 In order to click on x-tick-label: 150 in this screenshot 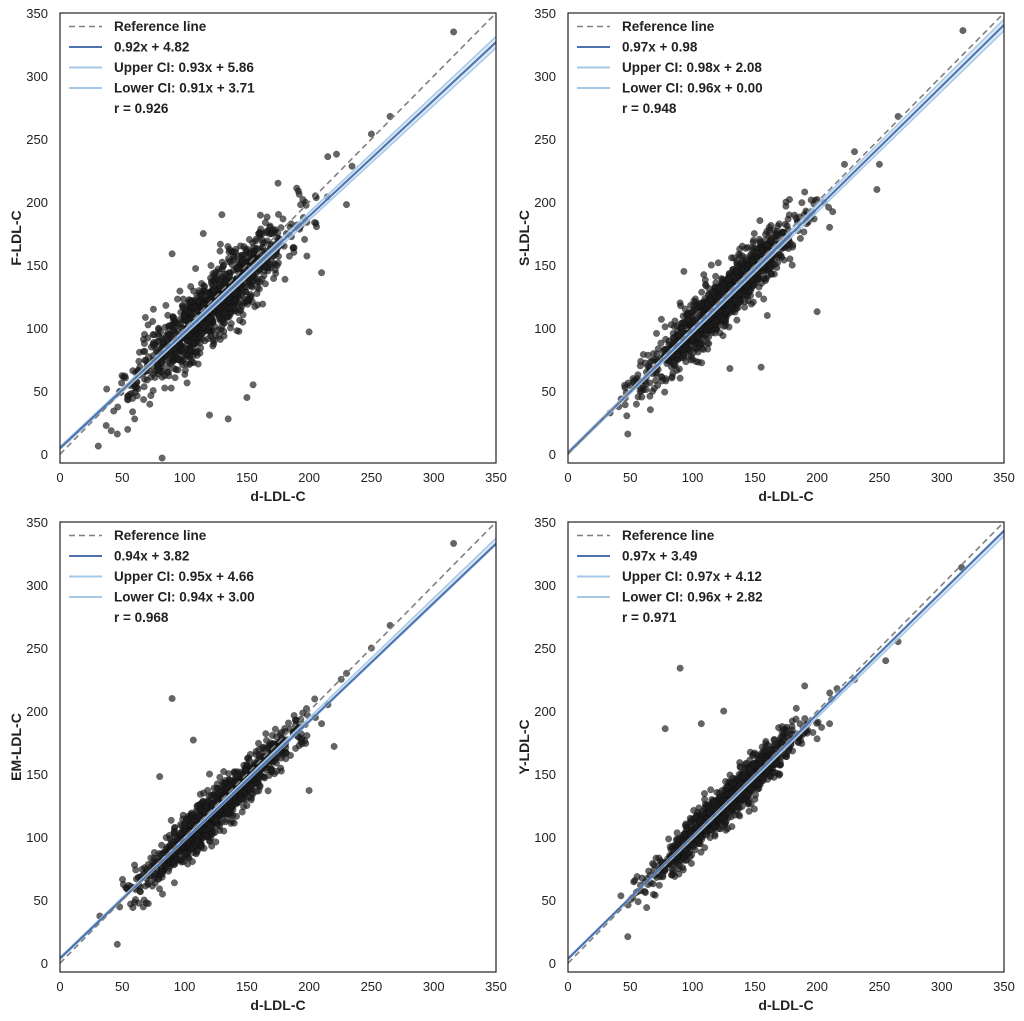, I will do `click(755, 986)`.